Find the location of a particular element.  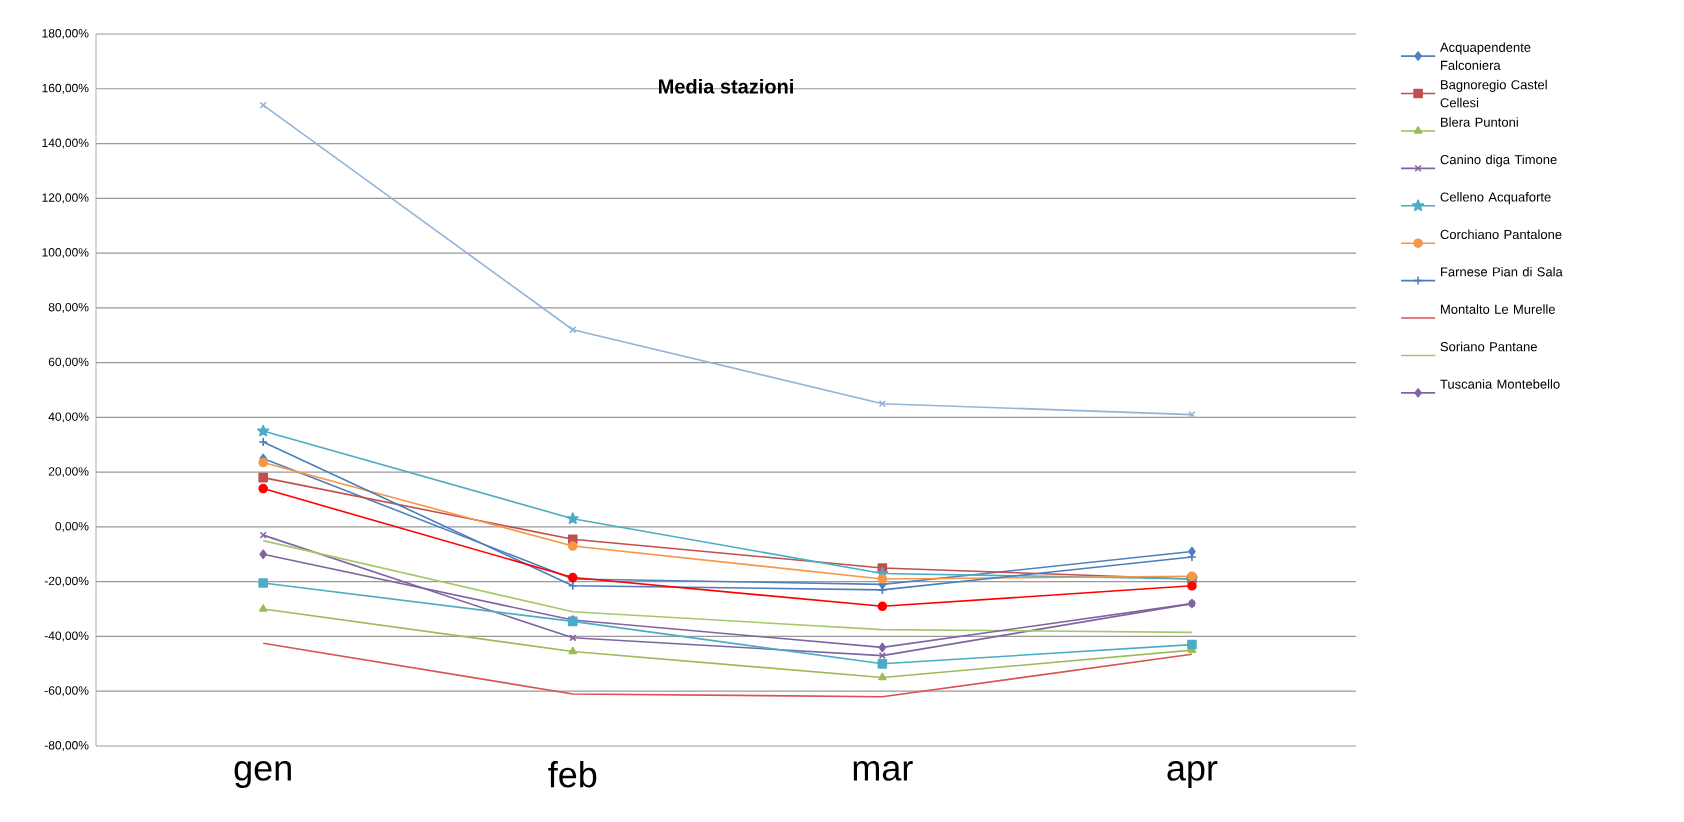

legend-label: Canino diga Timone is located at coordinates (1498, 160).